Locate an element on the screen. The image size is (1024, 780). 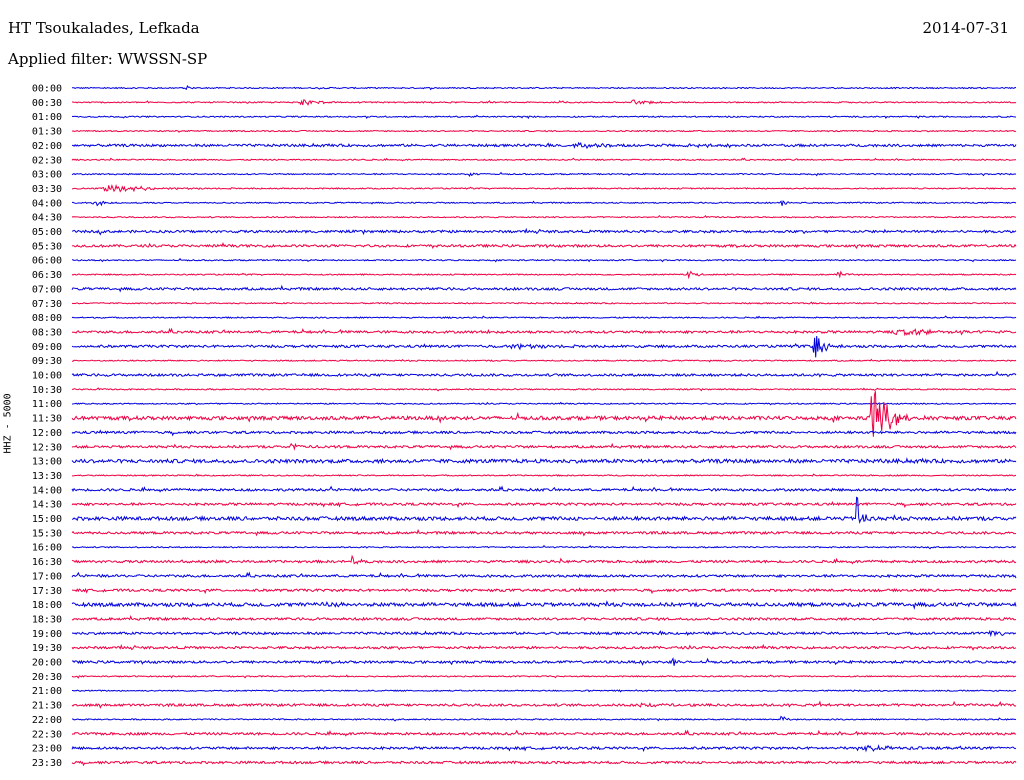
row-time-label: 23:00 is located at coordinates (47, 749).